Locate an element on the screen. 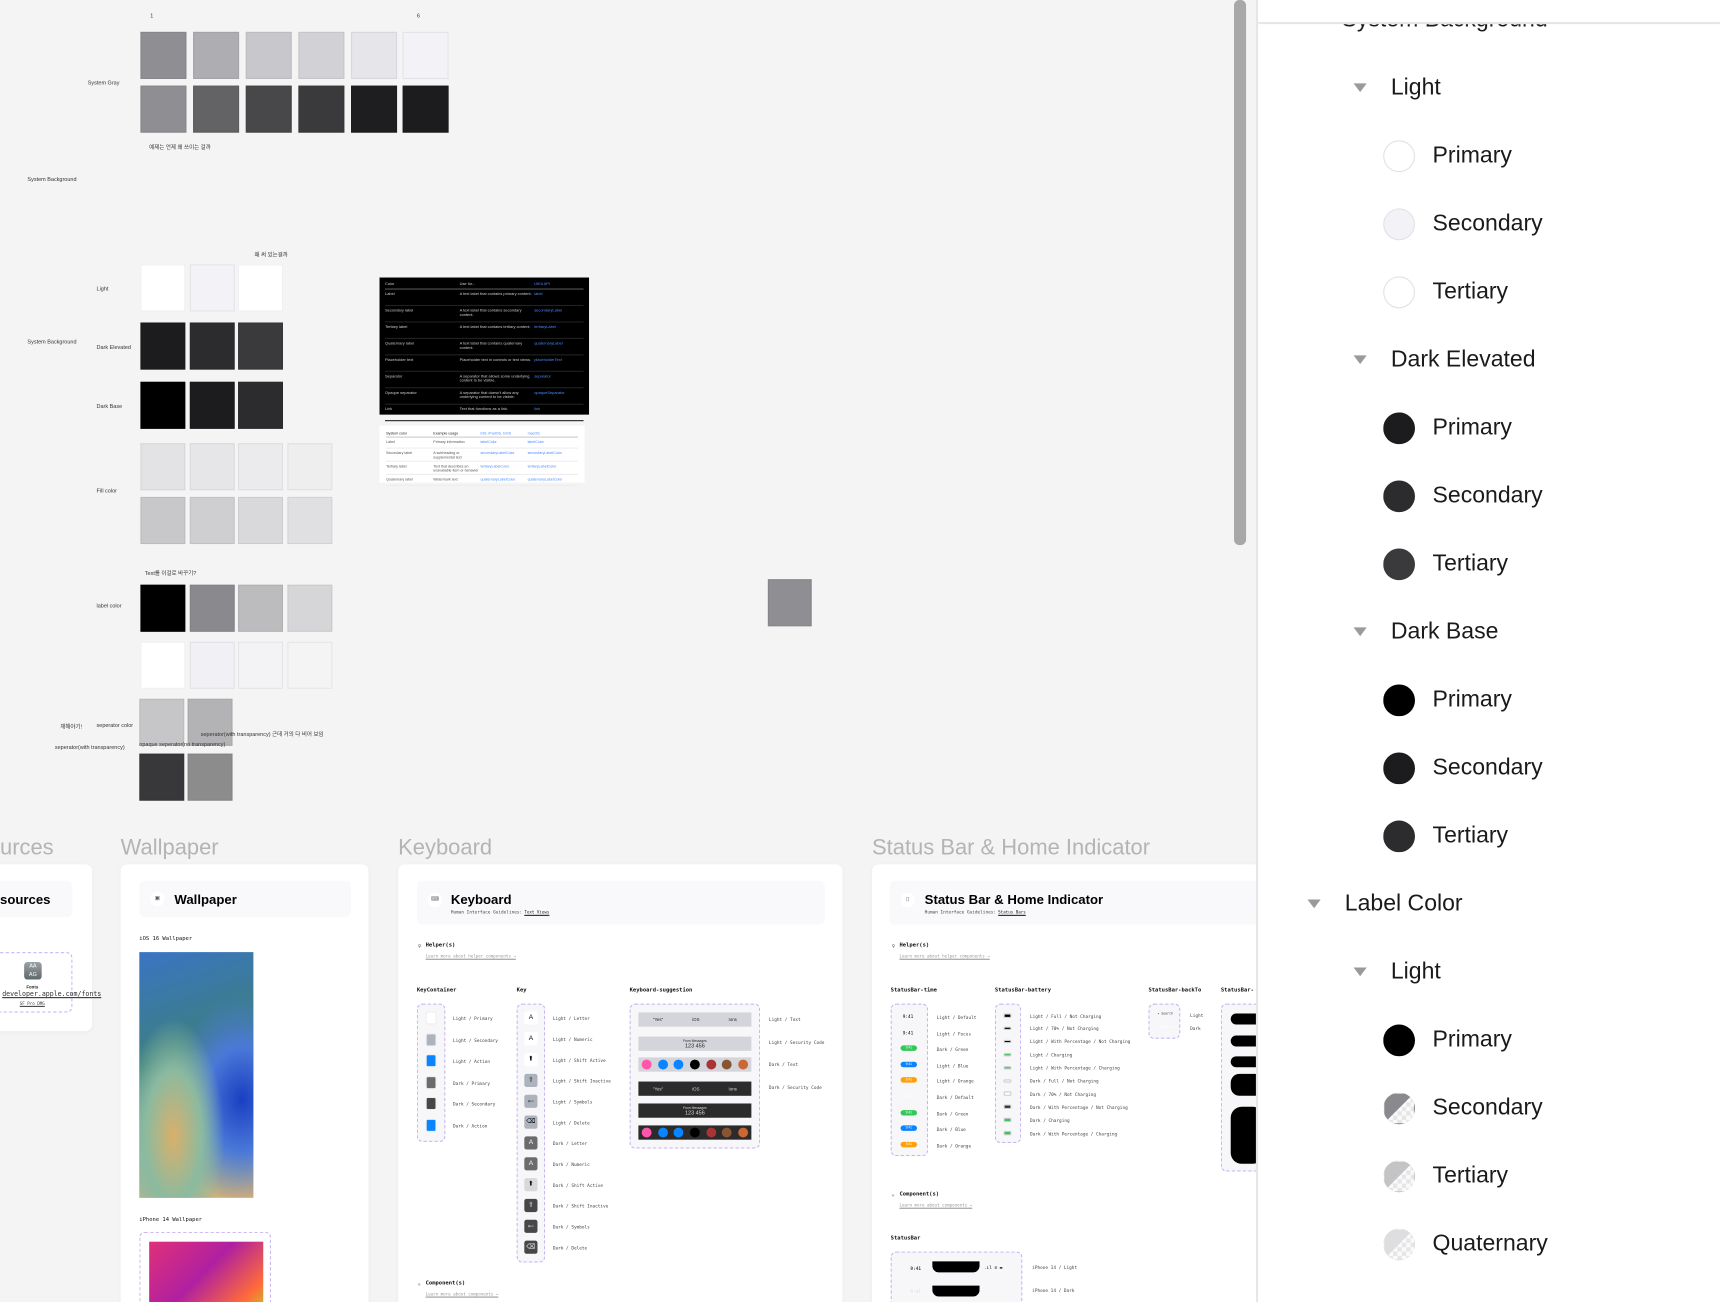  tree-color-item: Quaternary is located at coordinates (1465, 1244).